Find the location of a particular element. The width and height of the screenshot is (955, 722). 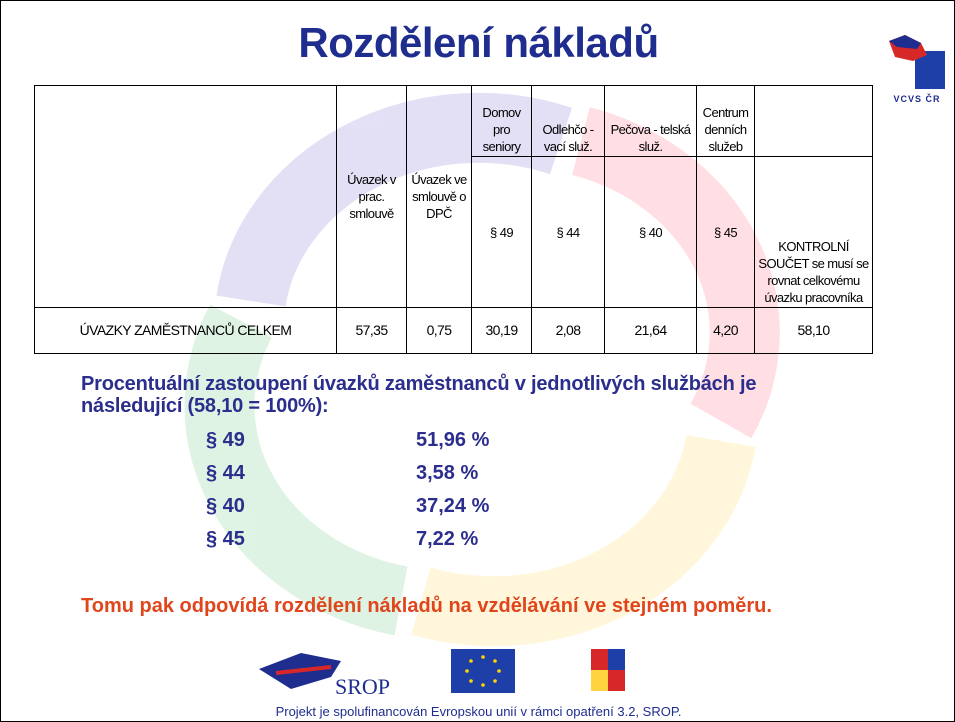

value-cell: 2,08 is located at coordinates (568, 330).